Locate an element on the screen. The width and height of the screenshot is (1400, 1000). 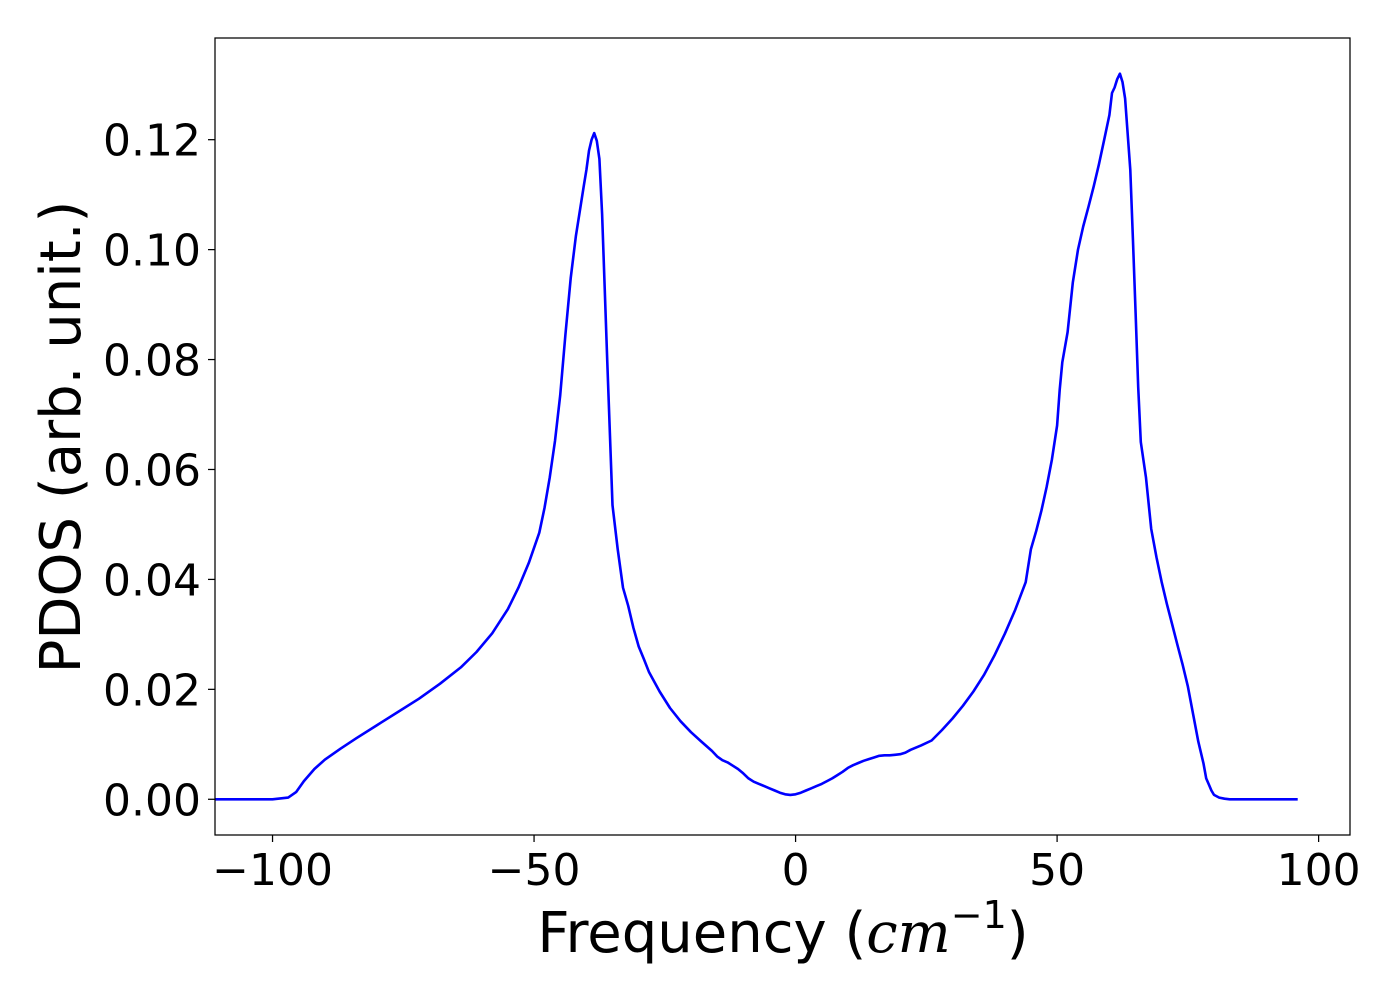
x-axis-label-close: ) is located at coordinates (1018, 933).